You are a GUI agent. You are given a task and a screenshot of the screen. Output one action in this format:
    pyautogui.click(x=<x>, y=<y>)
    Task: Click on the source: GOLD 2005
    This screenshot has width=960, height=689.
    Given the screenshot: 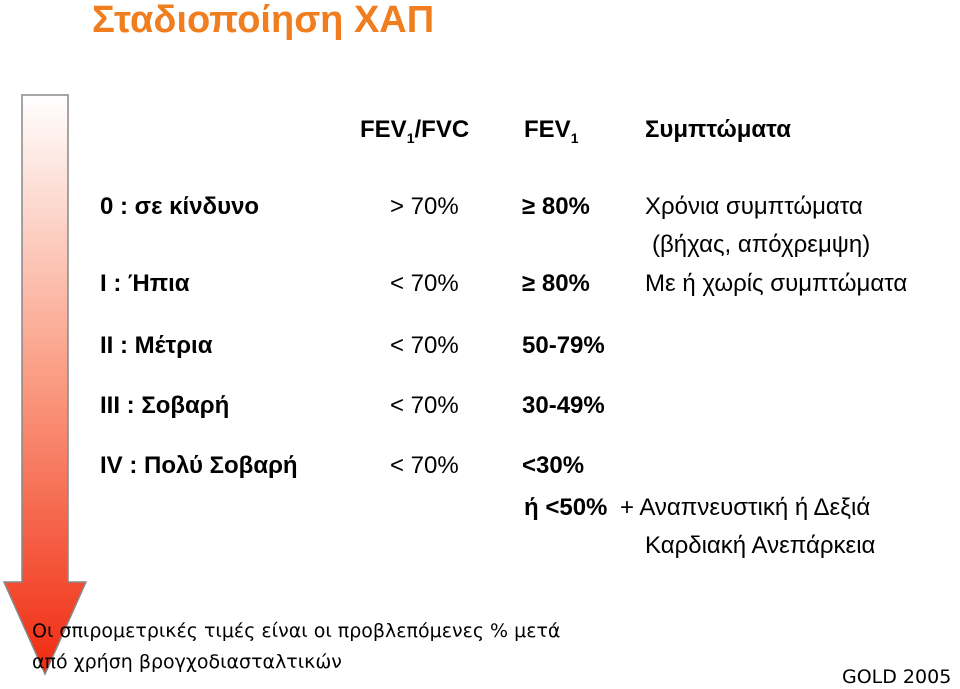 What is the action you would take?
    pyautogui.click(x=897, y=677)
    